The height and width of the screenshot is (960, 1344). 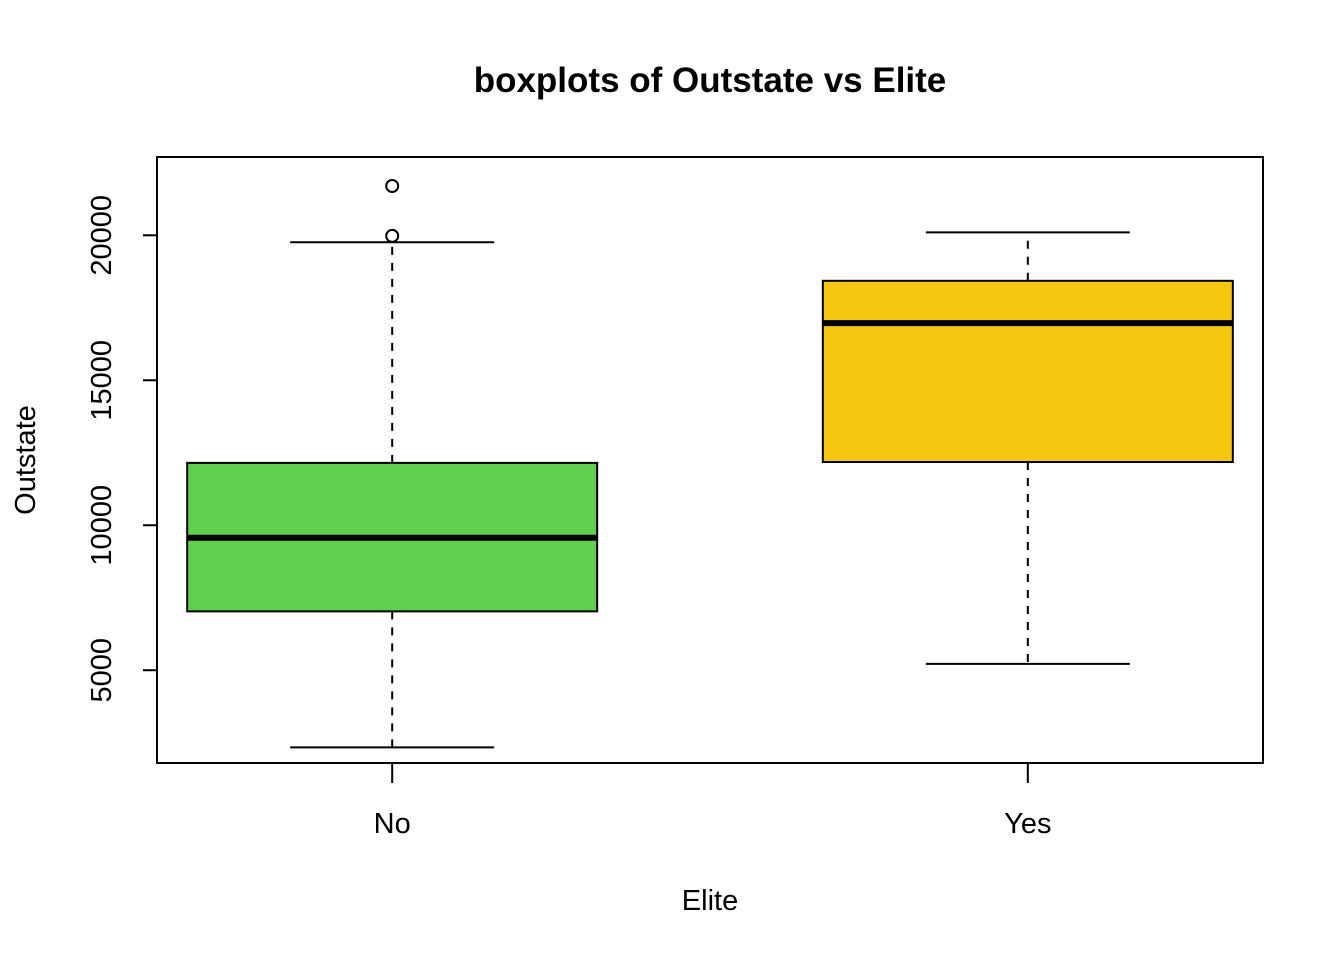 I want to click on y-tick-label: 15000, so click(x=102, y=380).